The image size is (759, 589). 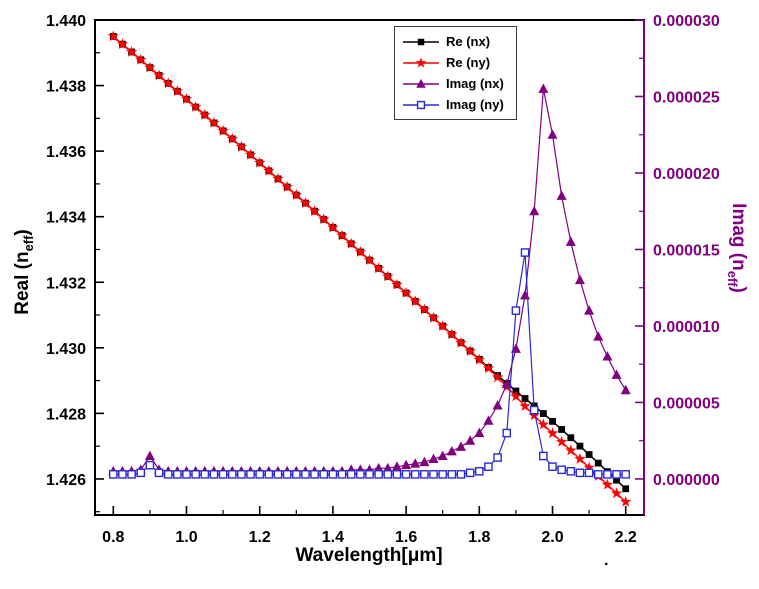 What do you see at coordinates (686, 250) in the screenshot?
I see `y-right-tick-label: 0.000015` at bounding box center [686, 250].